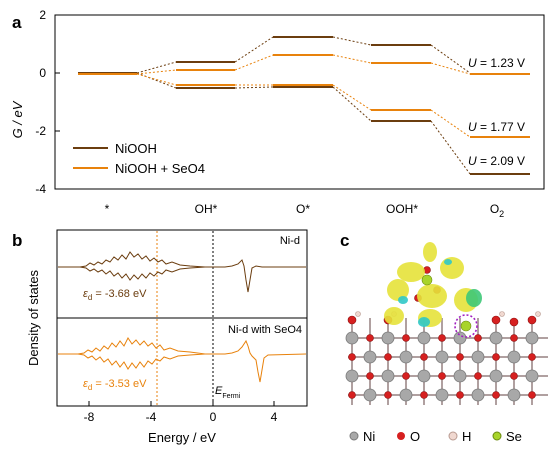  What do you see at coordinates (40, 189) in the screenshot?
I see `ytick-label: -4` at bounding box center [40, 189].